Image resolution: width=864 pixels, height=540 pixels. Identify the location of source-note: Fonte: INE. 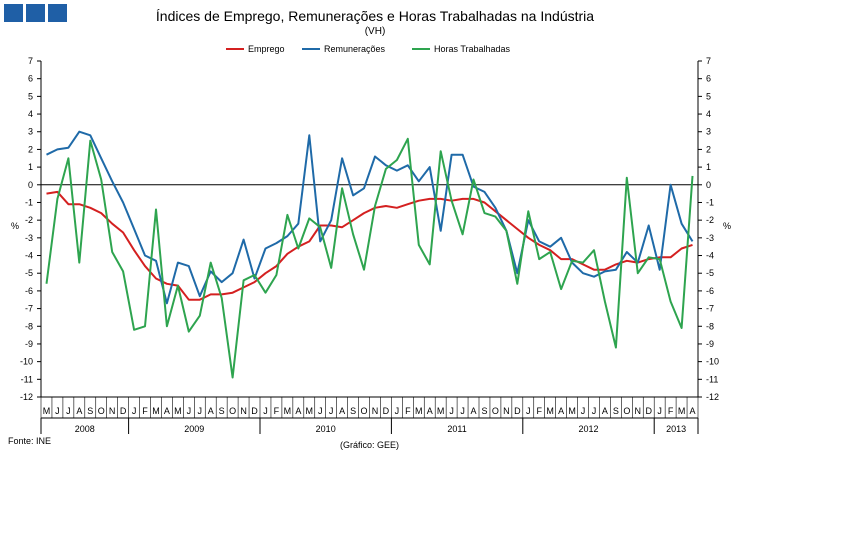
(30, 441).